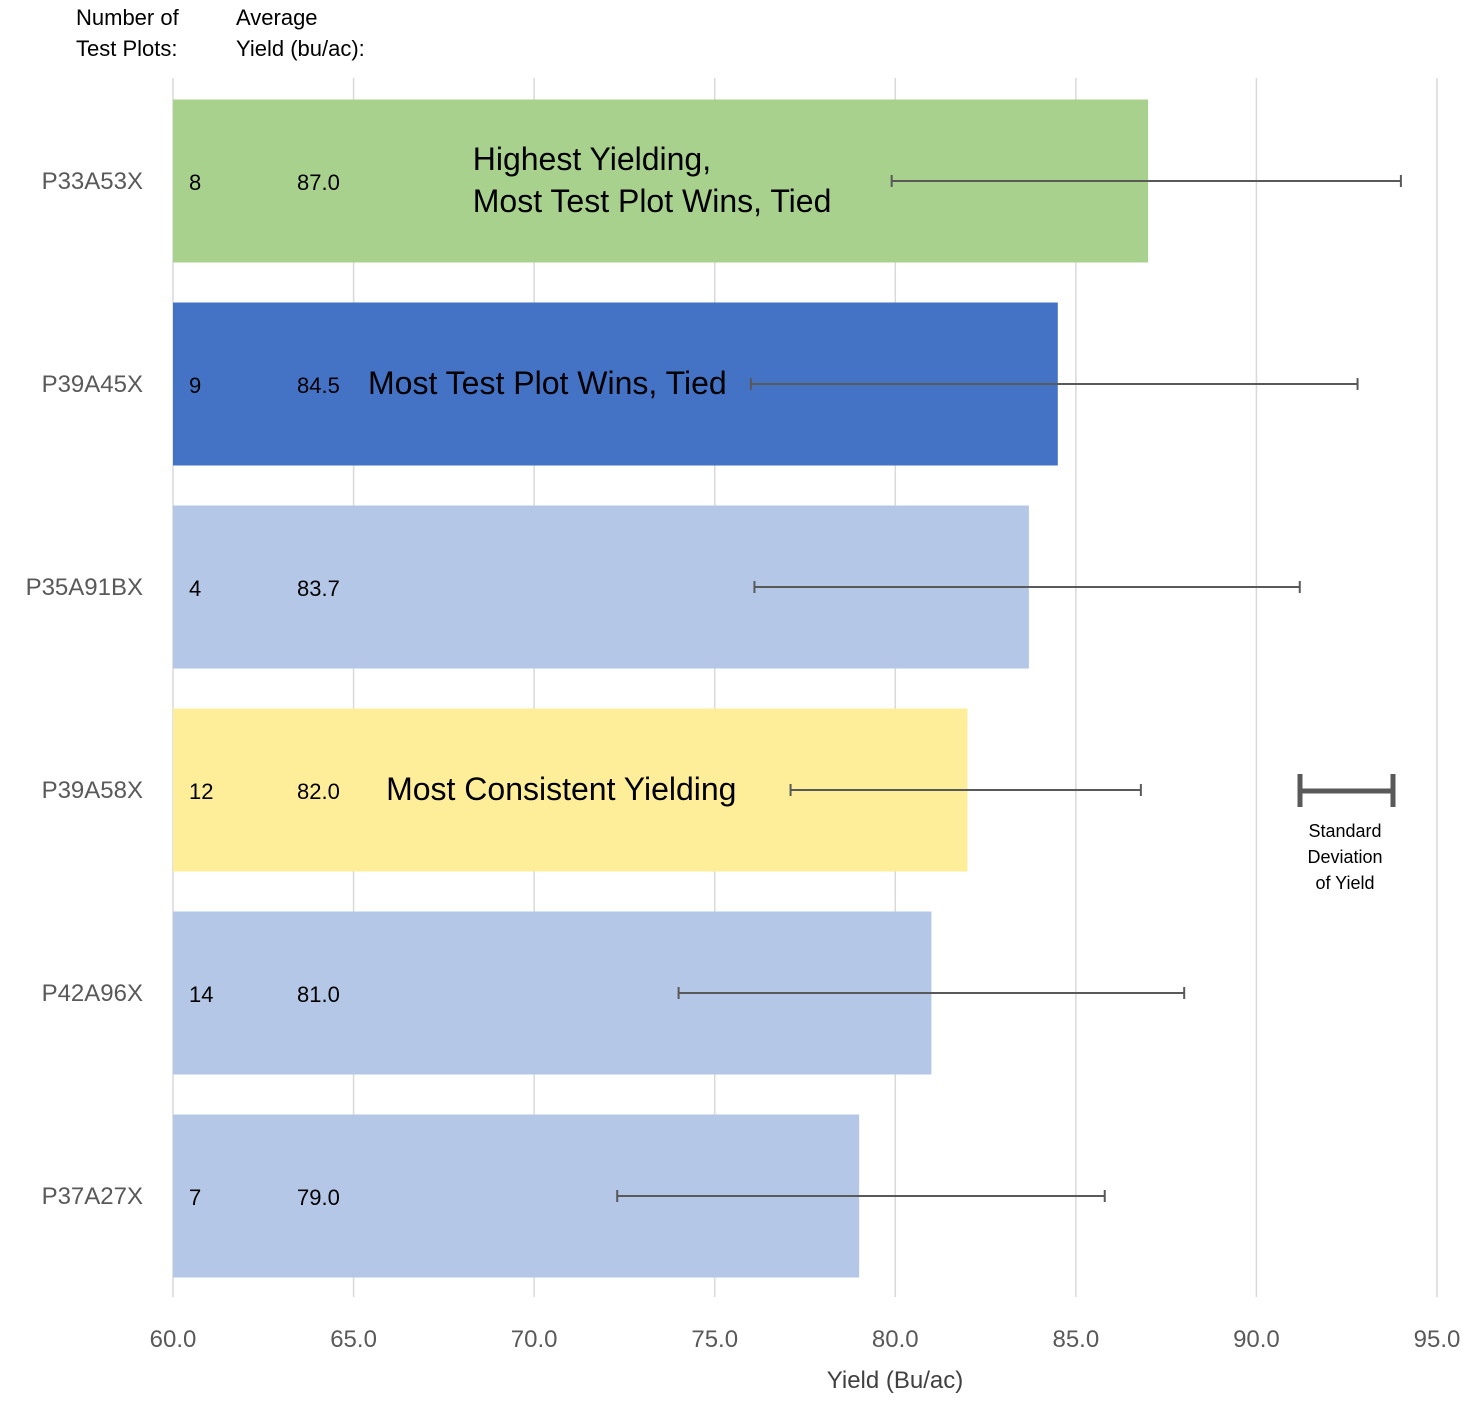  I want to click on x-tick-label: 95.0, so click(1437, 1339).